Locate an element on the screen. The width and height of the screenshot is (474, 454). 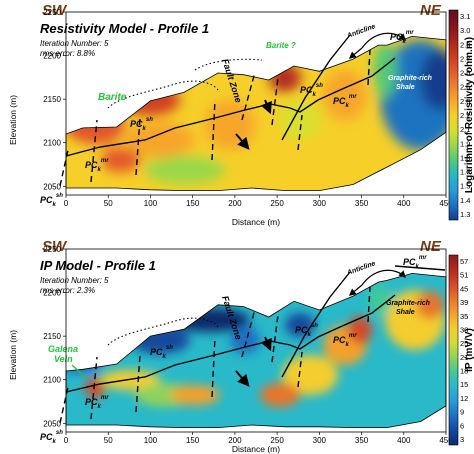
colorbar-tick-label: 15 is located at coordinates (464, 384).